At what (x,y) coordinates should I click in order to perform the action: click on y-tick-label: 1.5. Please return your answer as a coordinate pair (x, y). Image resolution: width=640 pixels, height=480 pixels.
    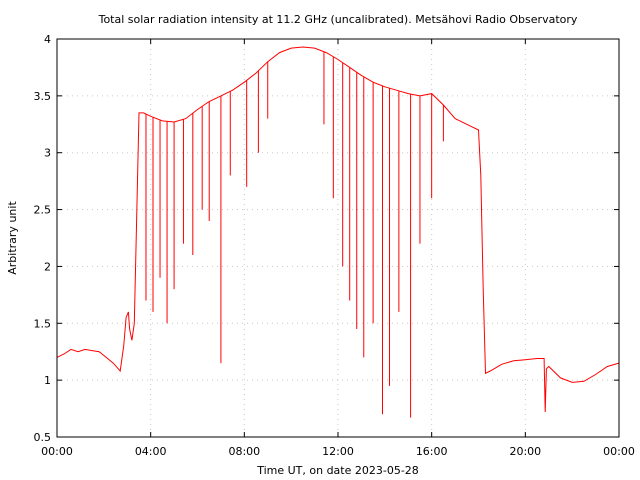
    Looking at the image, I should click on (43, 323).